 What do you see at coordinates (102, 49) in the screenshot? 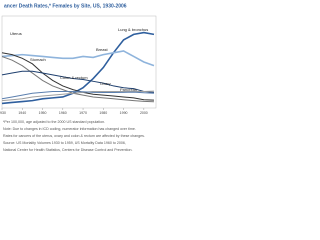
I see `series-label: Breast` at bounding box center [102, 49].